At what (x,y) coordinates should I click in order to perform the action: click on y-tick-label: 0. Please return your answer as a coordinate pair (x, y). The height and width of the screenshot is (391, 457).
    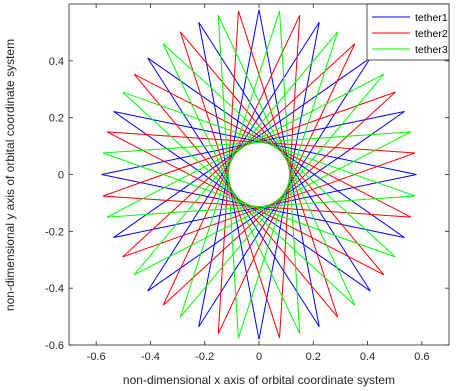
    Looking at the image, I should click on (61, 176).